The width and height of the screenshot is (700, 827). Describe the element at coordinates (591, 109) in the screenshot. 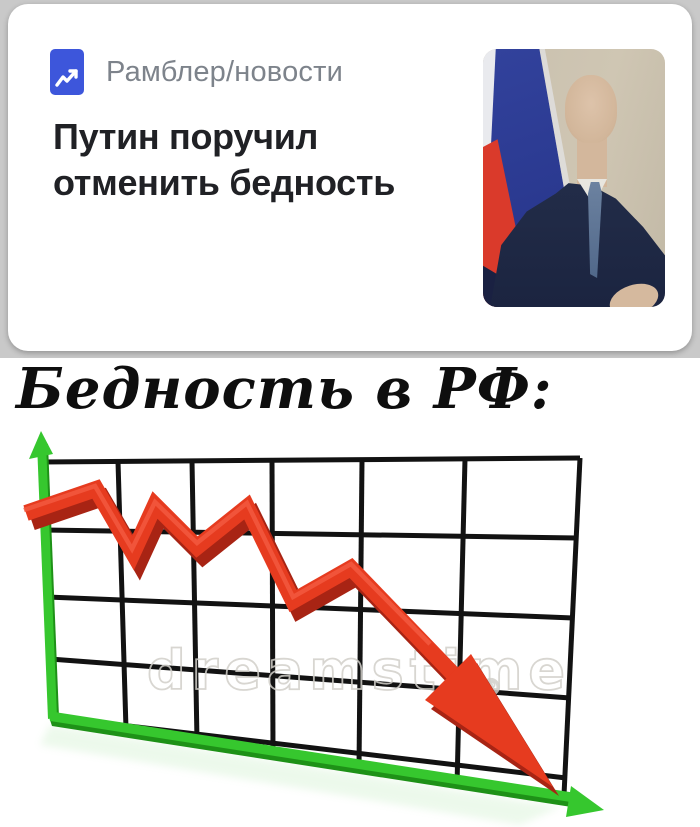

I see `putin-head` at that location.